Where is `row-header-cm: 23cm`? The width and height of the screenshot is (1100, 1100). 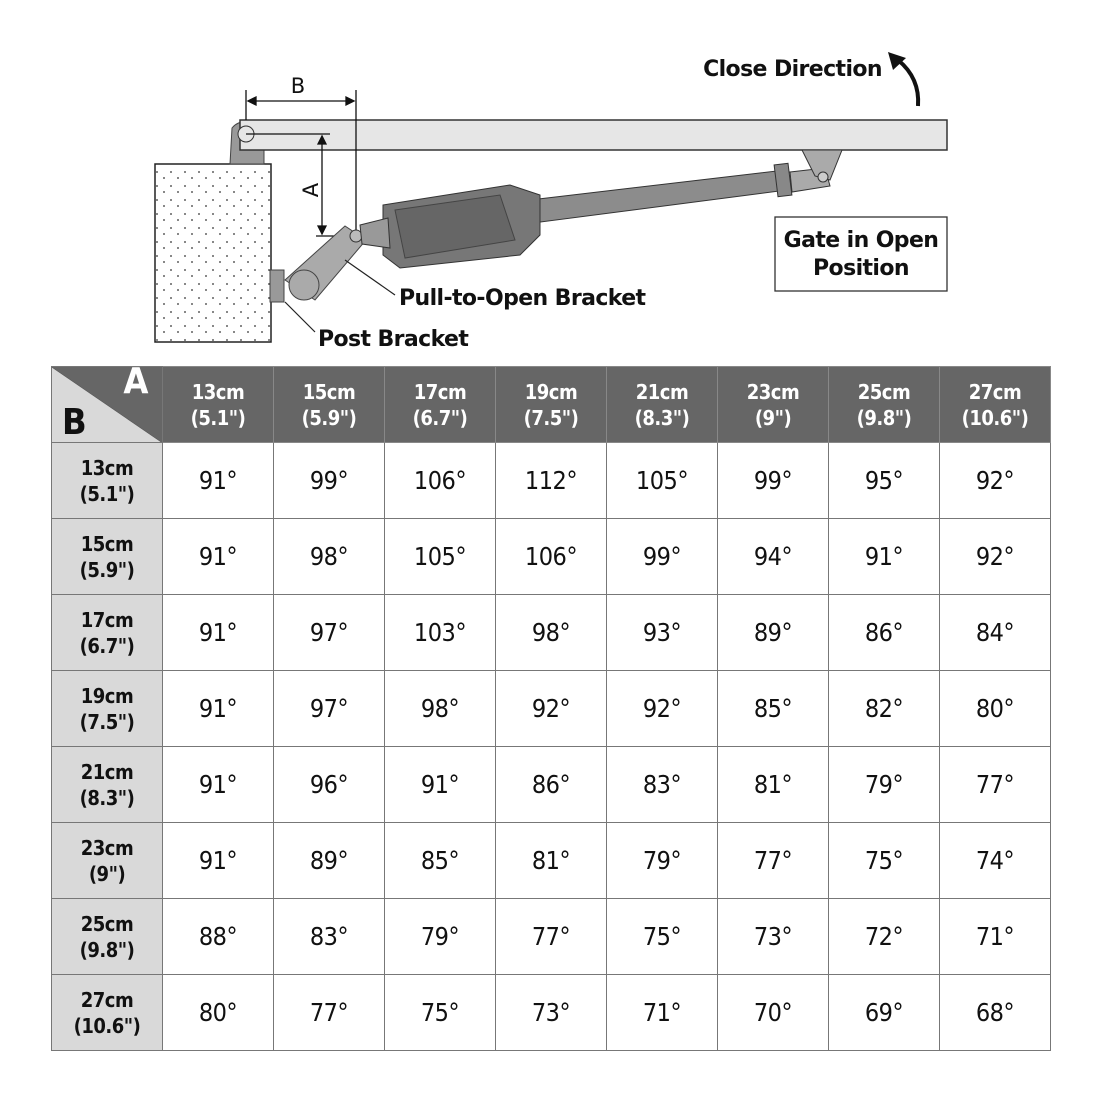
row-header-cm: 23cm is located at coordinates (107, 847).